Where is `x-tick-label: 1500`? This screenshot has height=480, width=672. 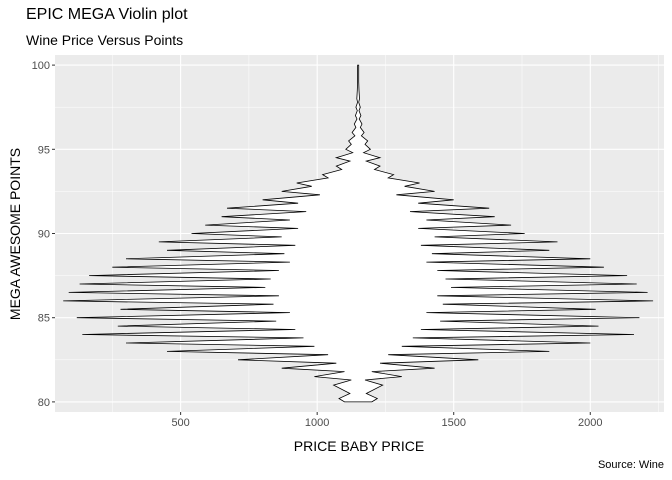
x-tick-label: 1500 is located at coordinates (453, 423).